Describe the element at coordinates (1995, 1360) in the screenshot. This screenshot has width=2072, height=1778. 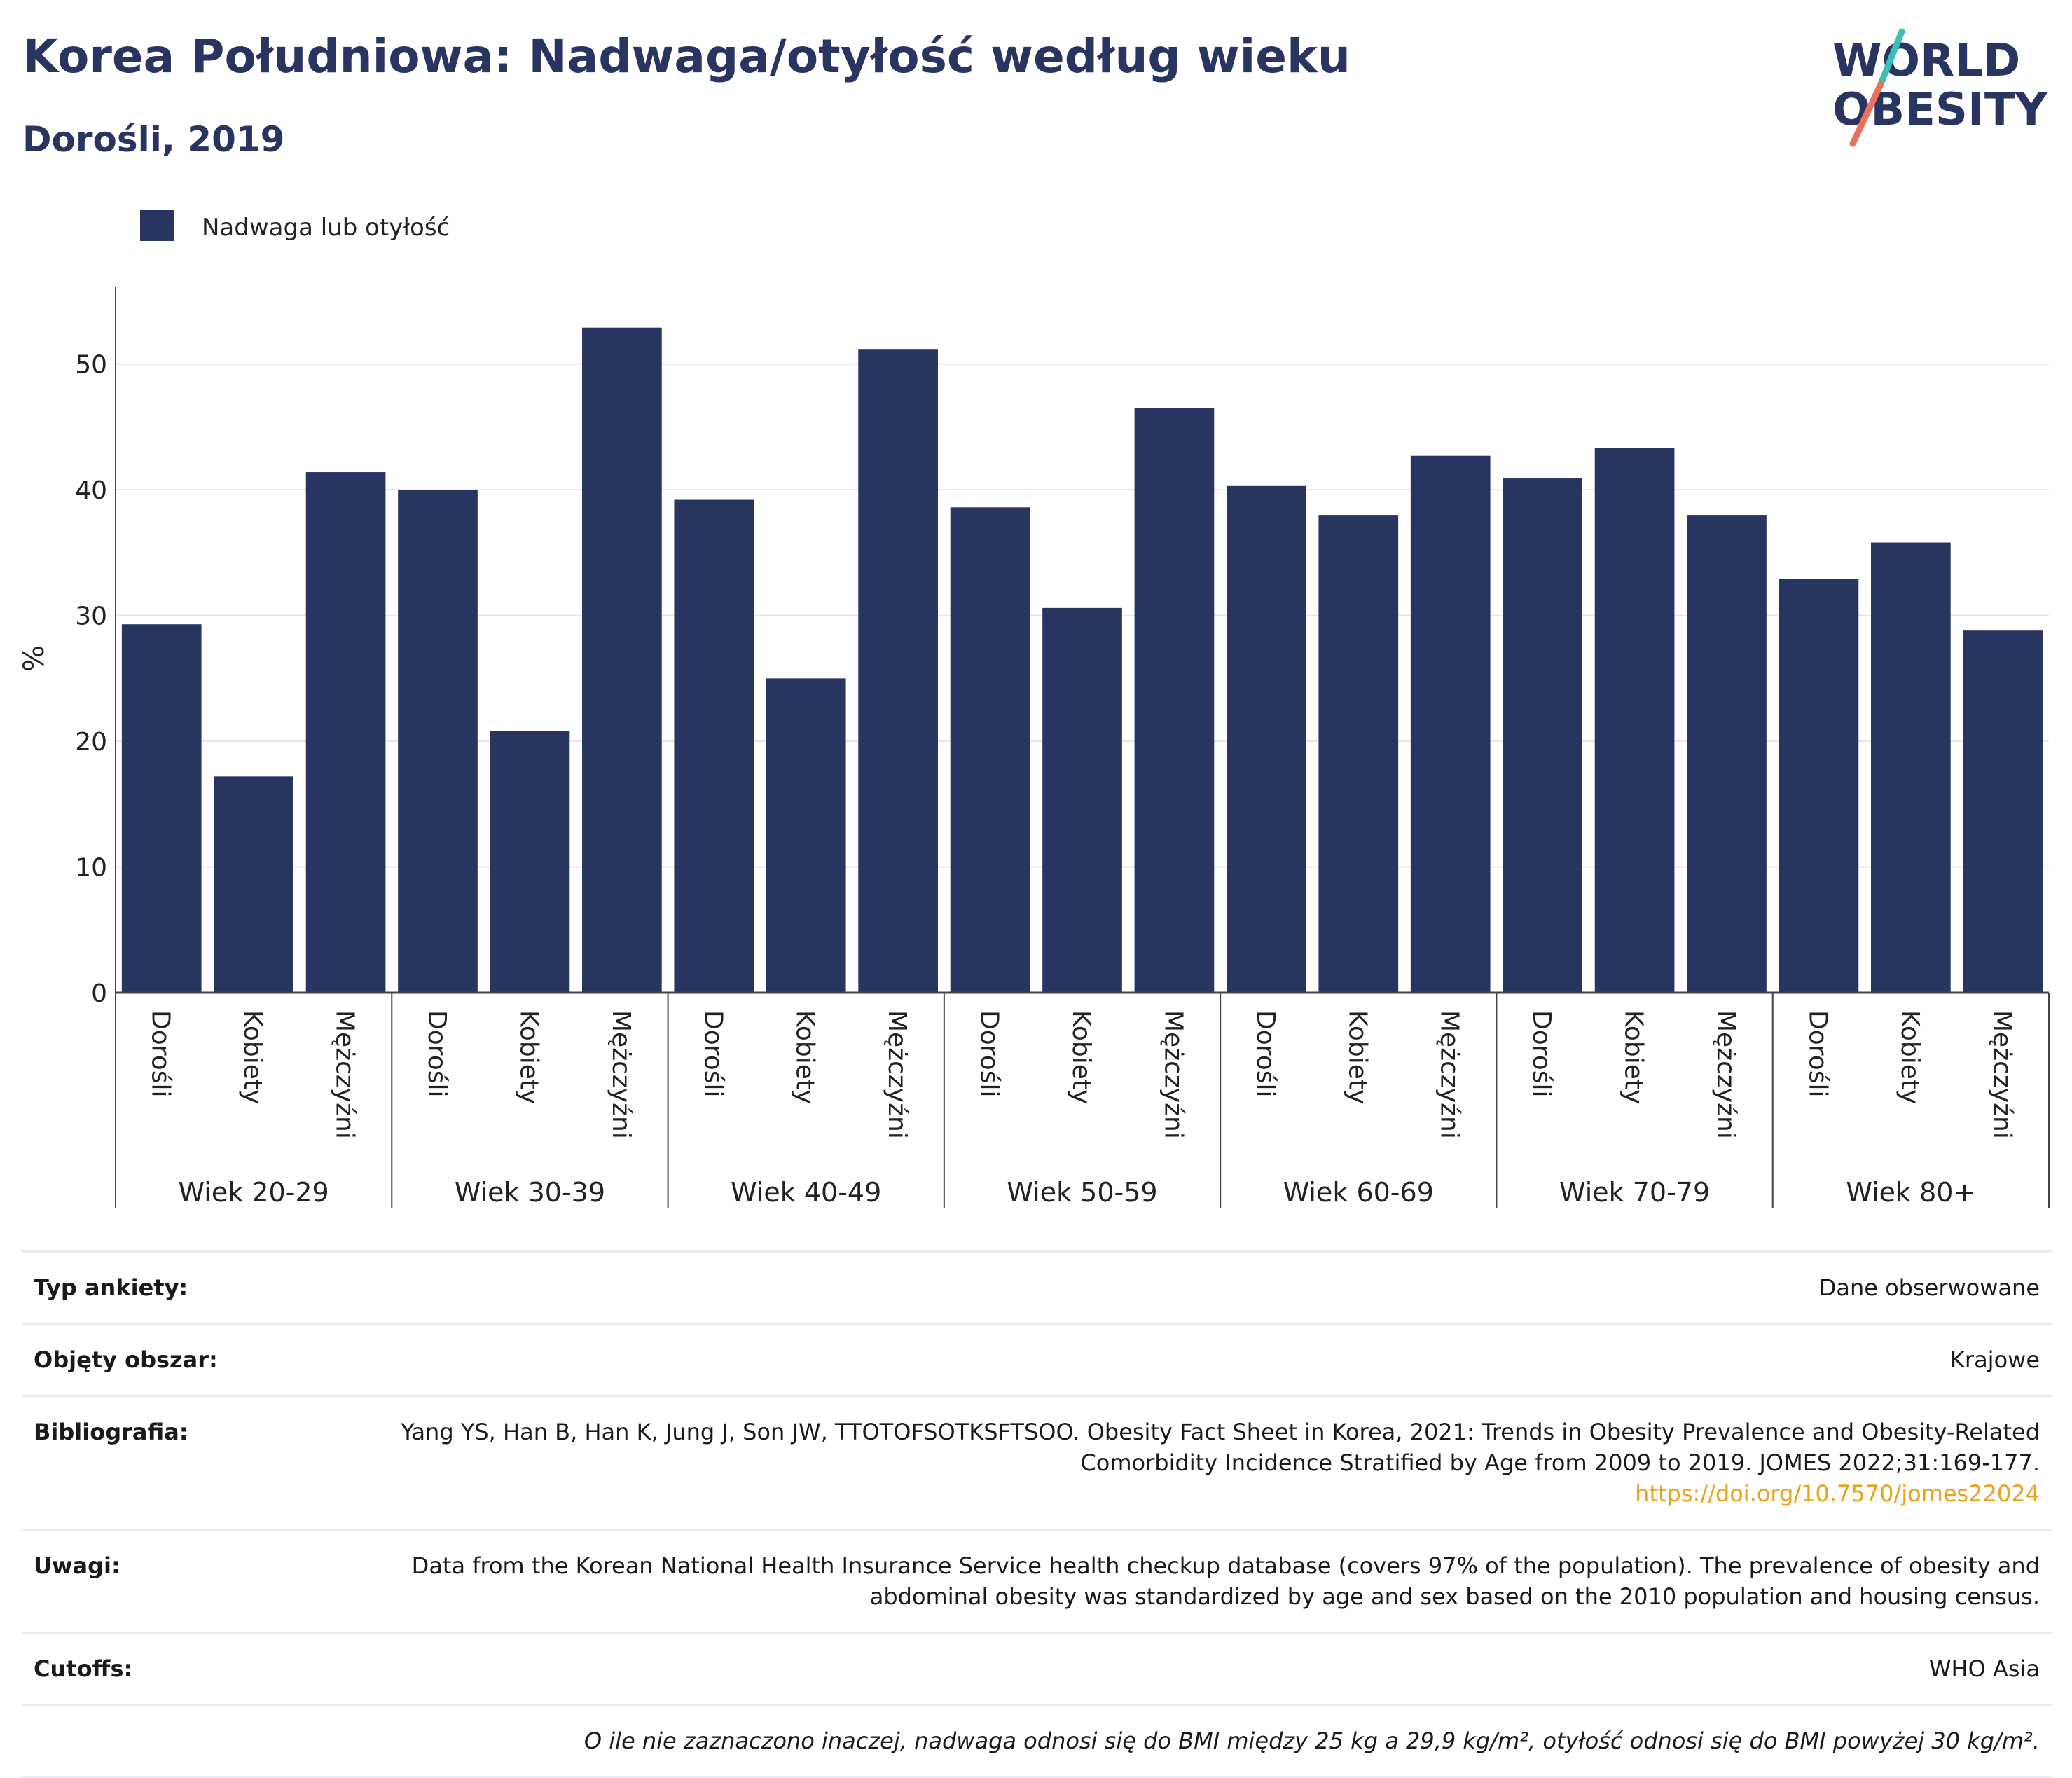
I see `info-value: Krajowe` at that location.